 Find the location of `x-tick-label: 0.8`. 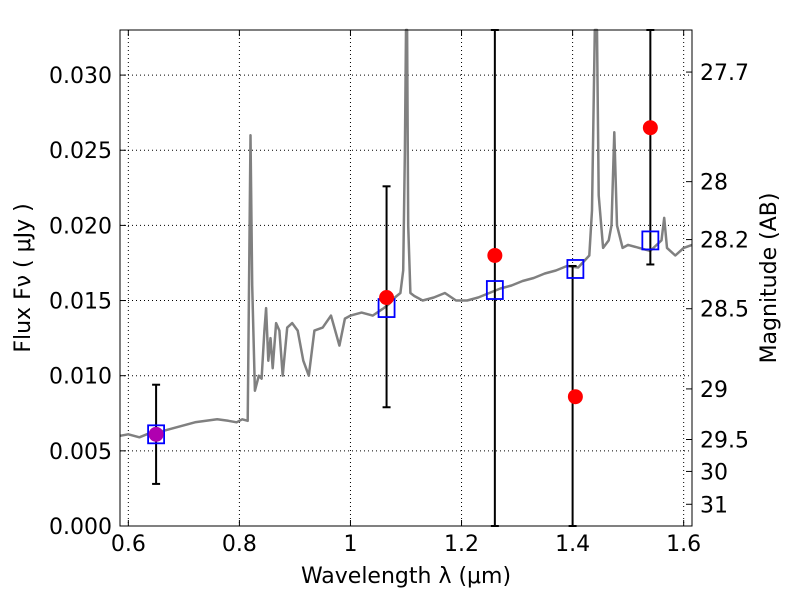

x-tick-label: 0.8 is located at coordinates (239, 544).